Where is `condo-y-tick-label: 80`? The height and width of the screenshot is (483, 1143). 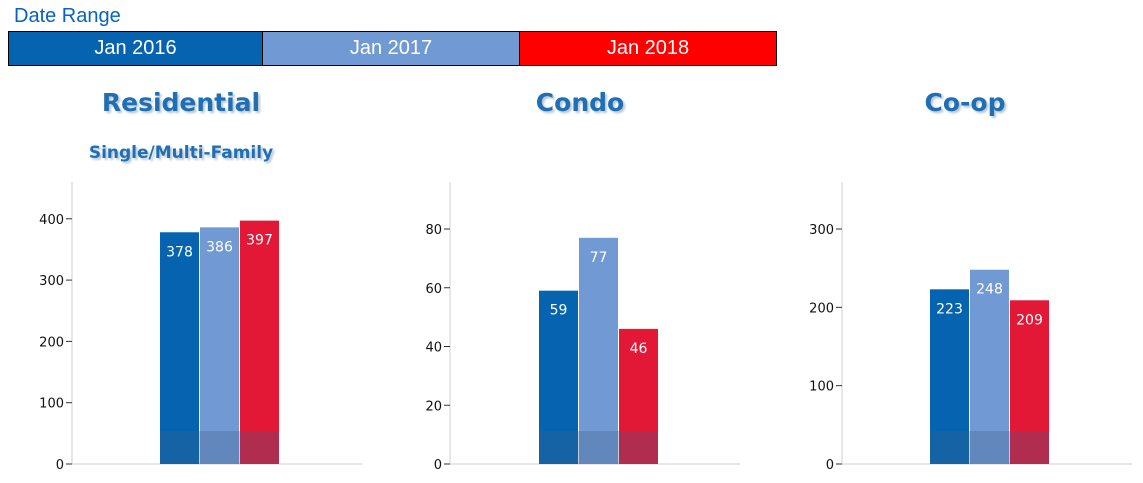
condo-y-tick-label: 80 is located at coordinates (433, 230).